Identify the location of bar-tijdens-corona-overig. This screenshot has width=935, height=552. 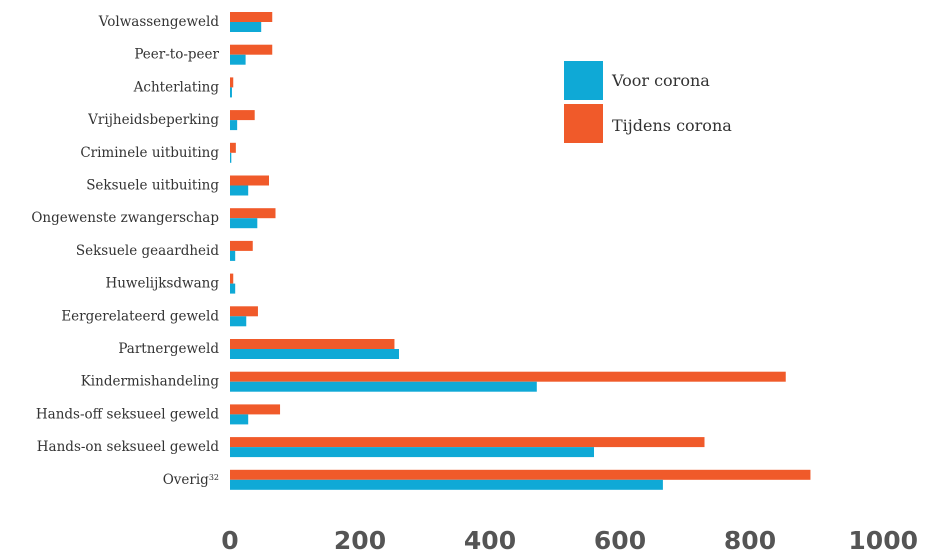
(520, 474).